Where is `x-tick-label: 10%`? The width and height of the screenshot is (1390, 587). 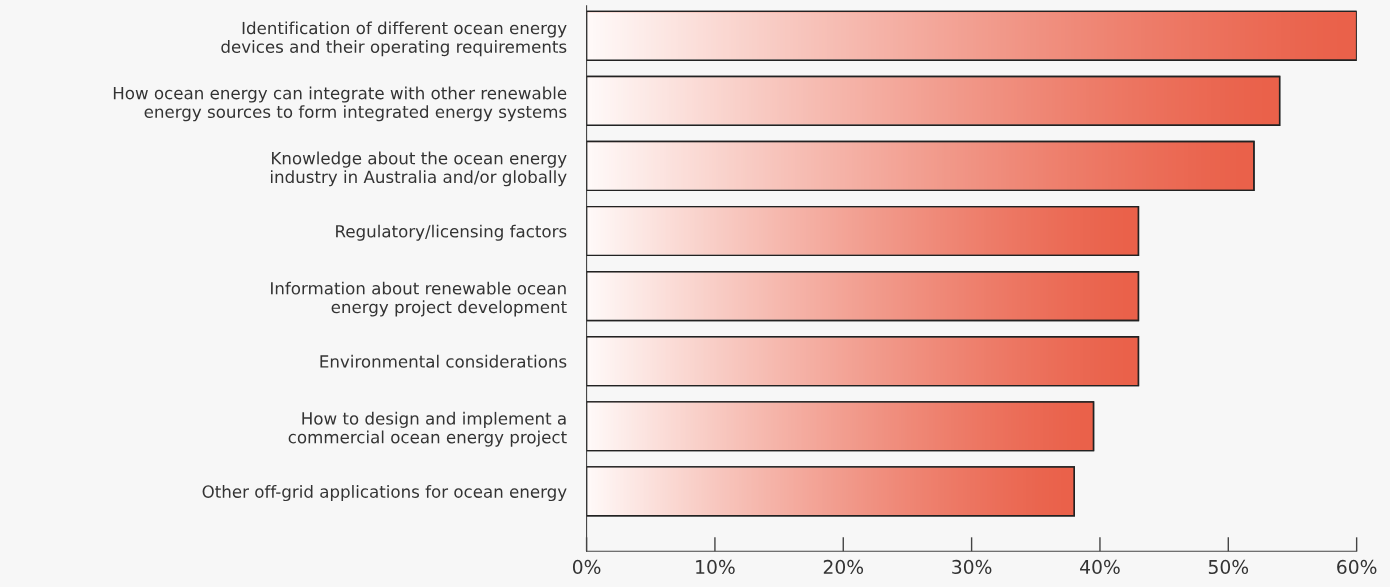 x-tick-label: 10% is located at coordinates (715, 567).